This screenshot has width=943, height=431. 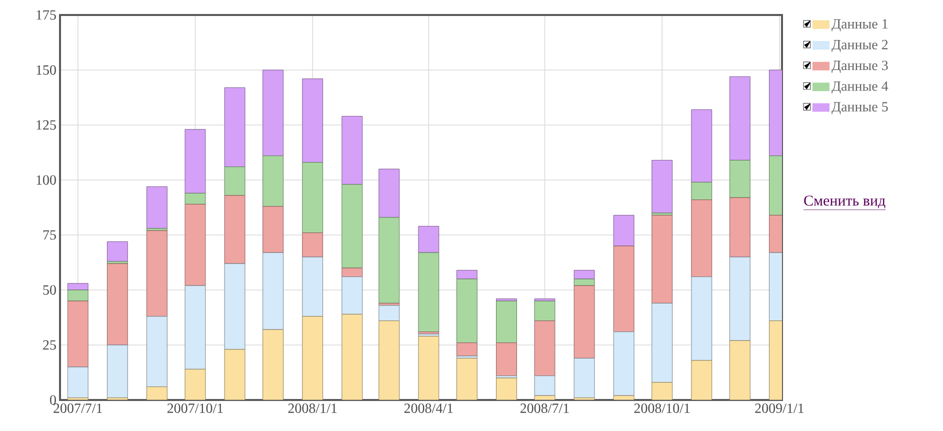 What do you see at coordinates (662, 408) in the screenshot?
I see `x-tick-label: 2008/10/1` at bounding box center [662, 408].